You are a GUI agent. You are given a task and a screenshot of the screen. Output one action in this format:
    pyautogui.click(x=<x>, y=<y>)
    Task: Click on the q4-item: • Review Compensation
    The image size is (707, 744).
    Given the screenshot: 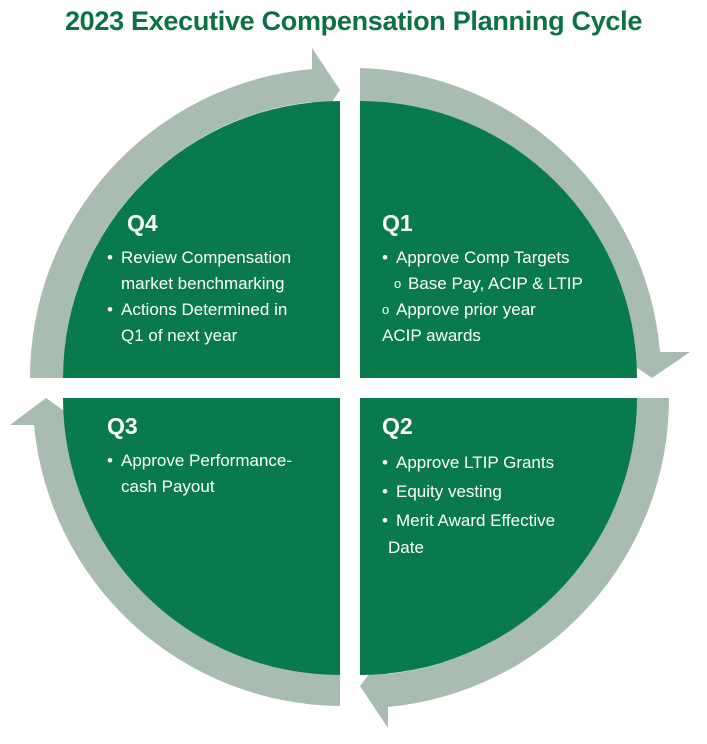 What is the action you would take?
    pyautogui.click(x=199, y=257)
    